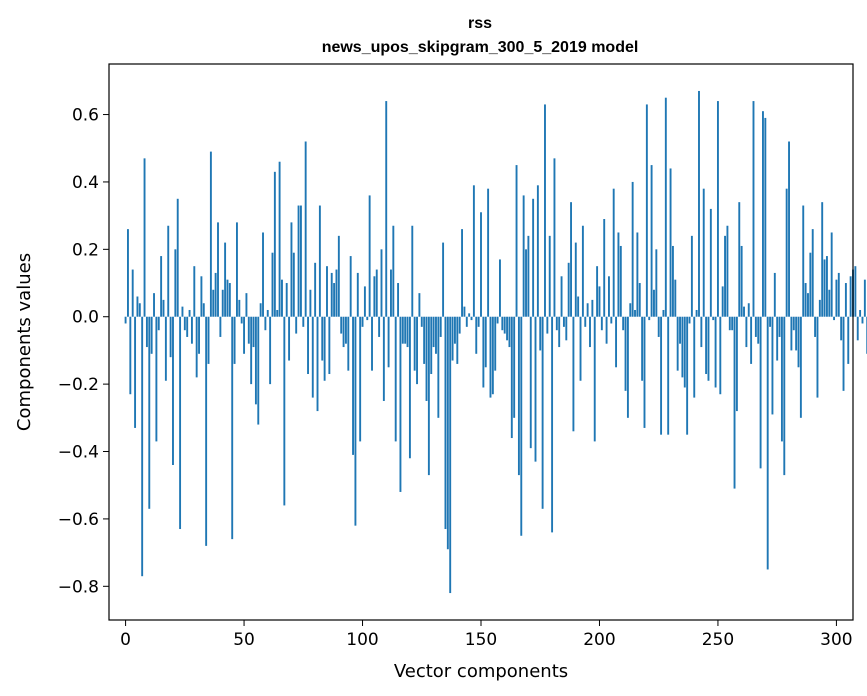 The width and height of the screenshot is (867, 696). Describe the element at coordinates (480, 23) in the screenshot. I see `chart-title-line1: rss` at that location.